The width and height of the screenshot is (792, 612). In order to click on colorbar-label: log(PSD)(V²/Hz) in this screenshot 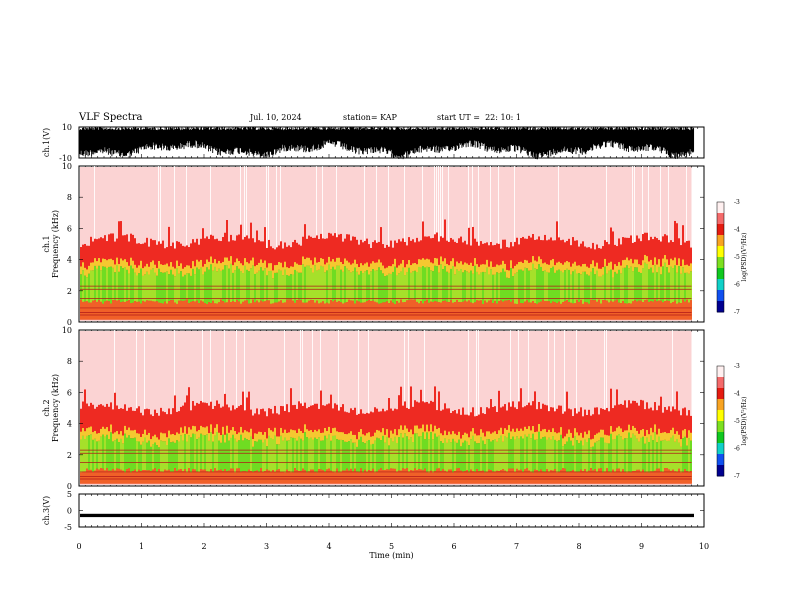, I will do `click(744, 257)`.